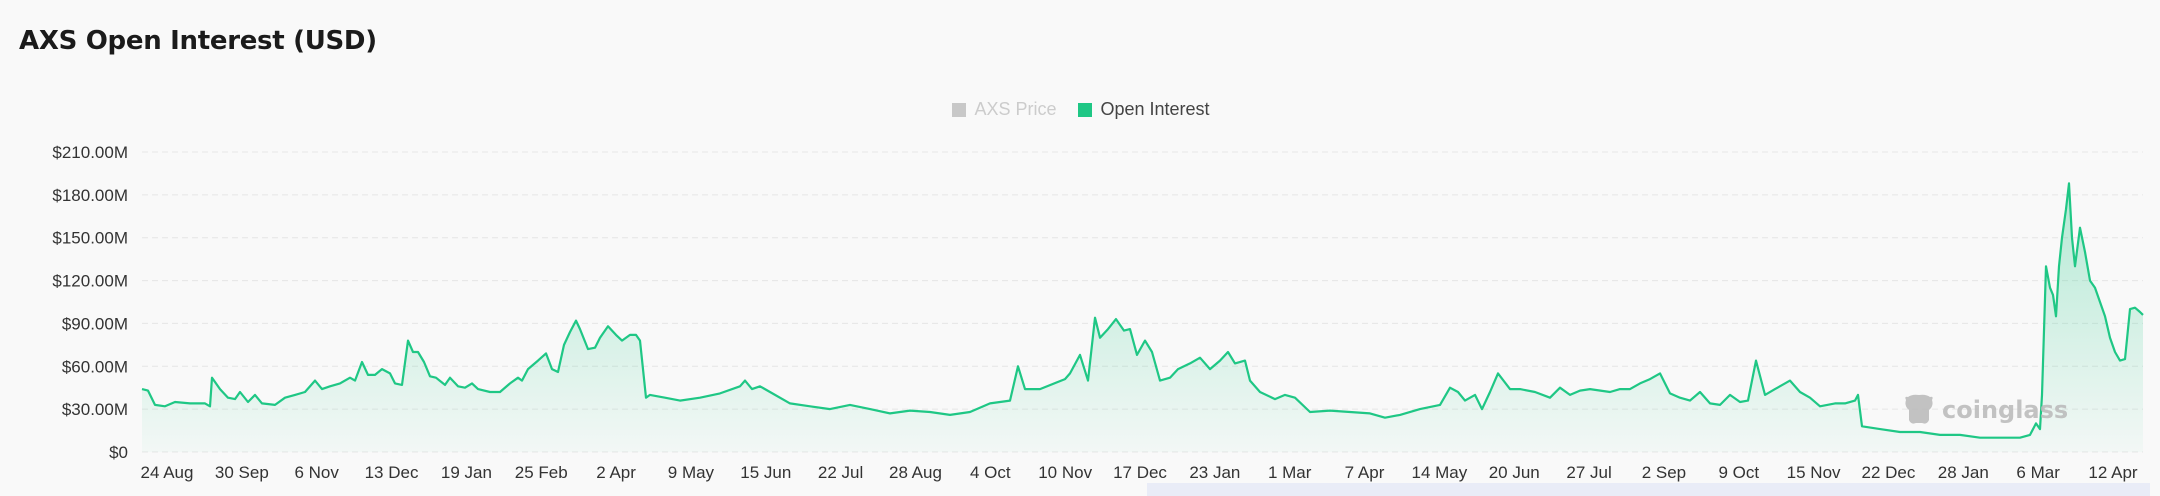 This screenshot has height=496, width=2160. What do you see at coordinates (1085, 109) in the screenshot?
I see `legend-swatch-open-interest` at bounding box center [1085, 109].